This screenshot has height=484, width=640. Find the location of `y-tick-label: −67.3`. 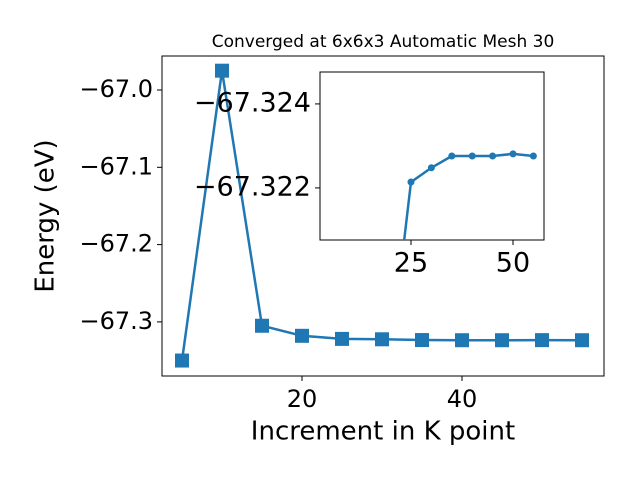

y-tick-label: −67.3 is located at coordinates (116, 321).